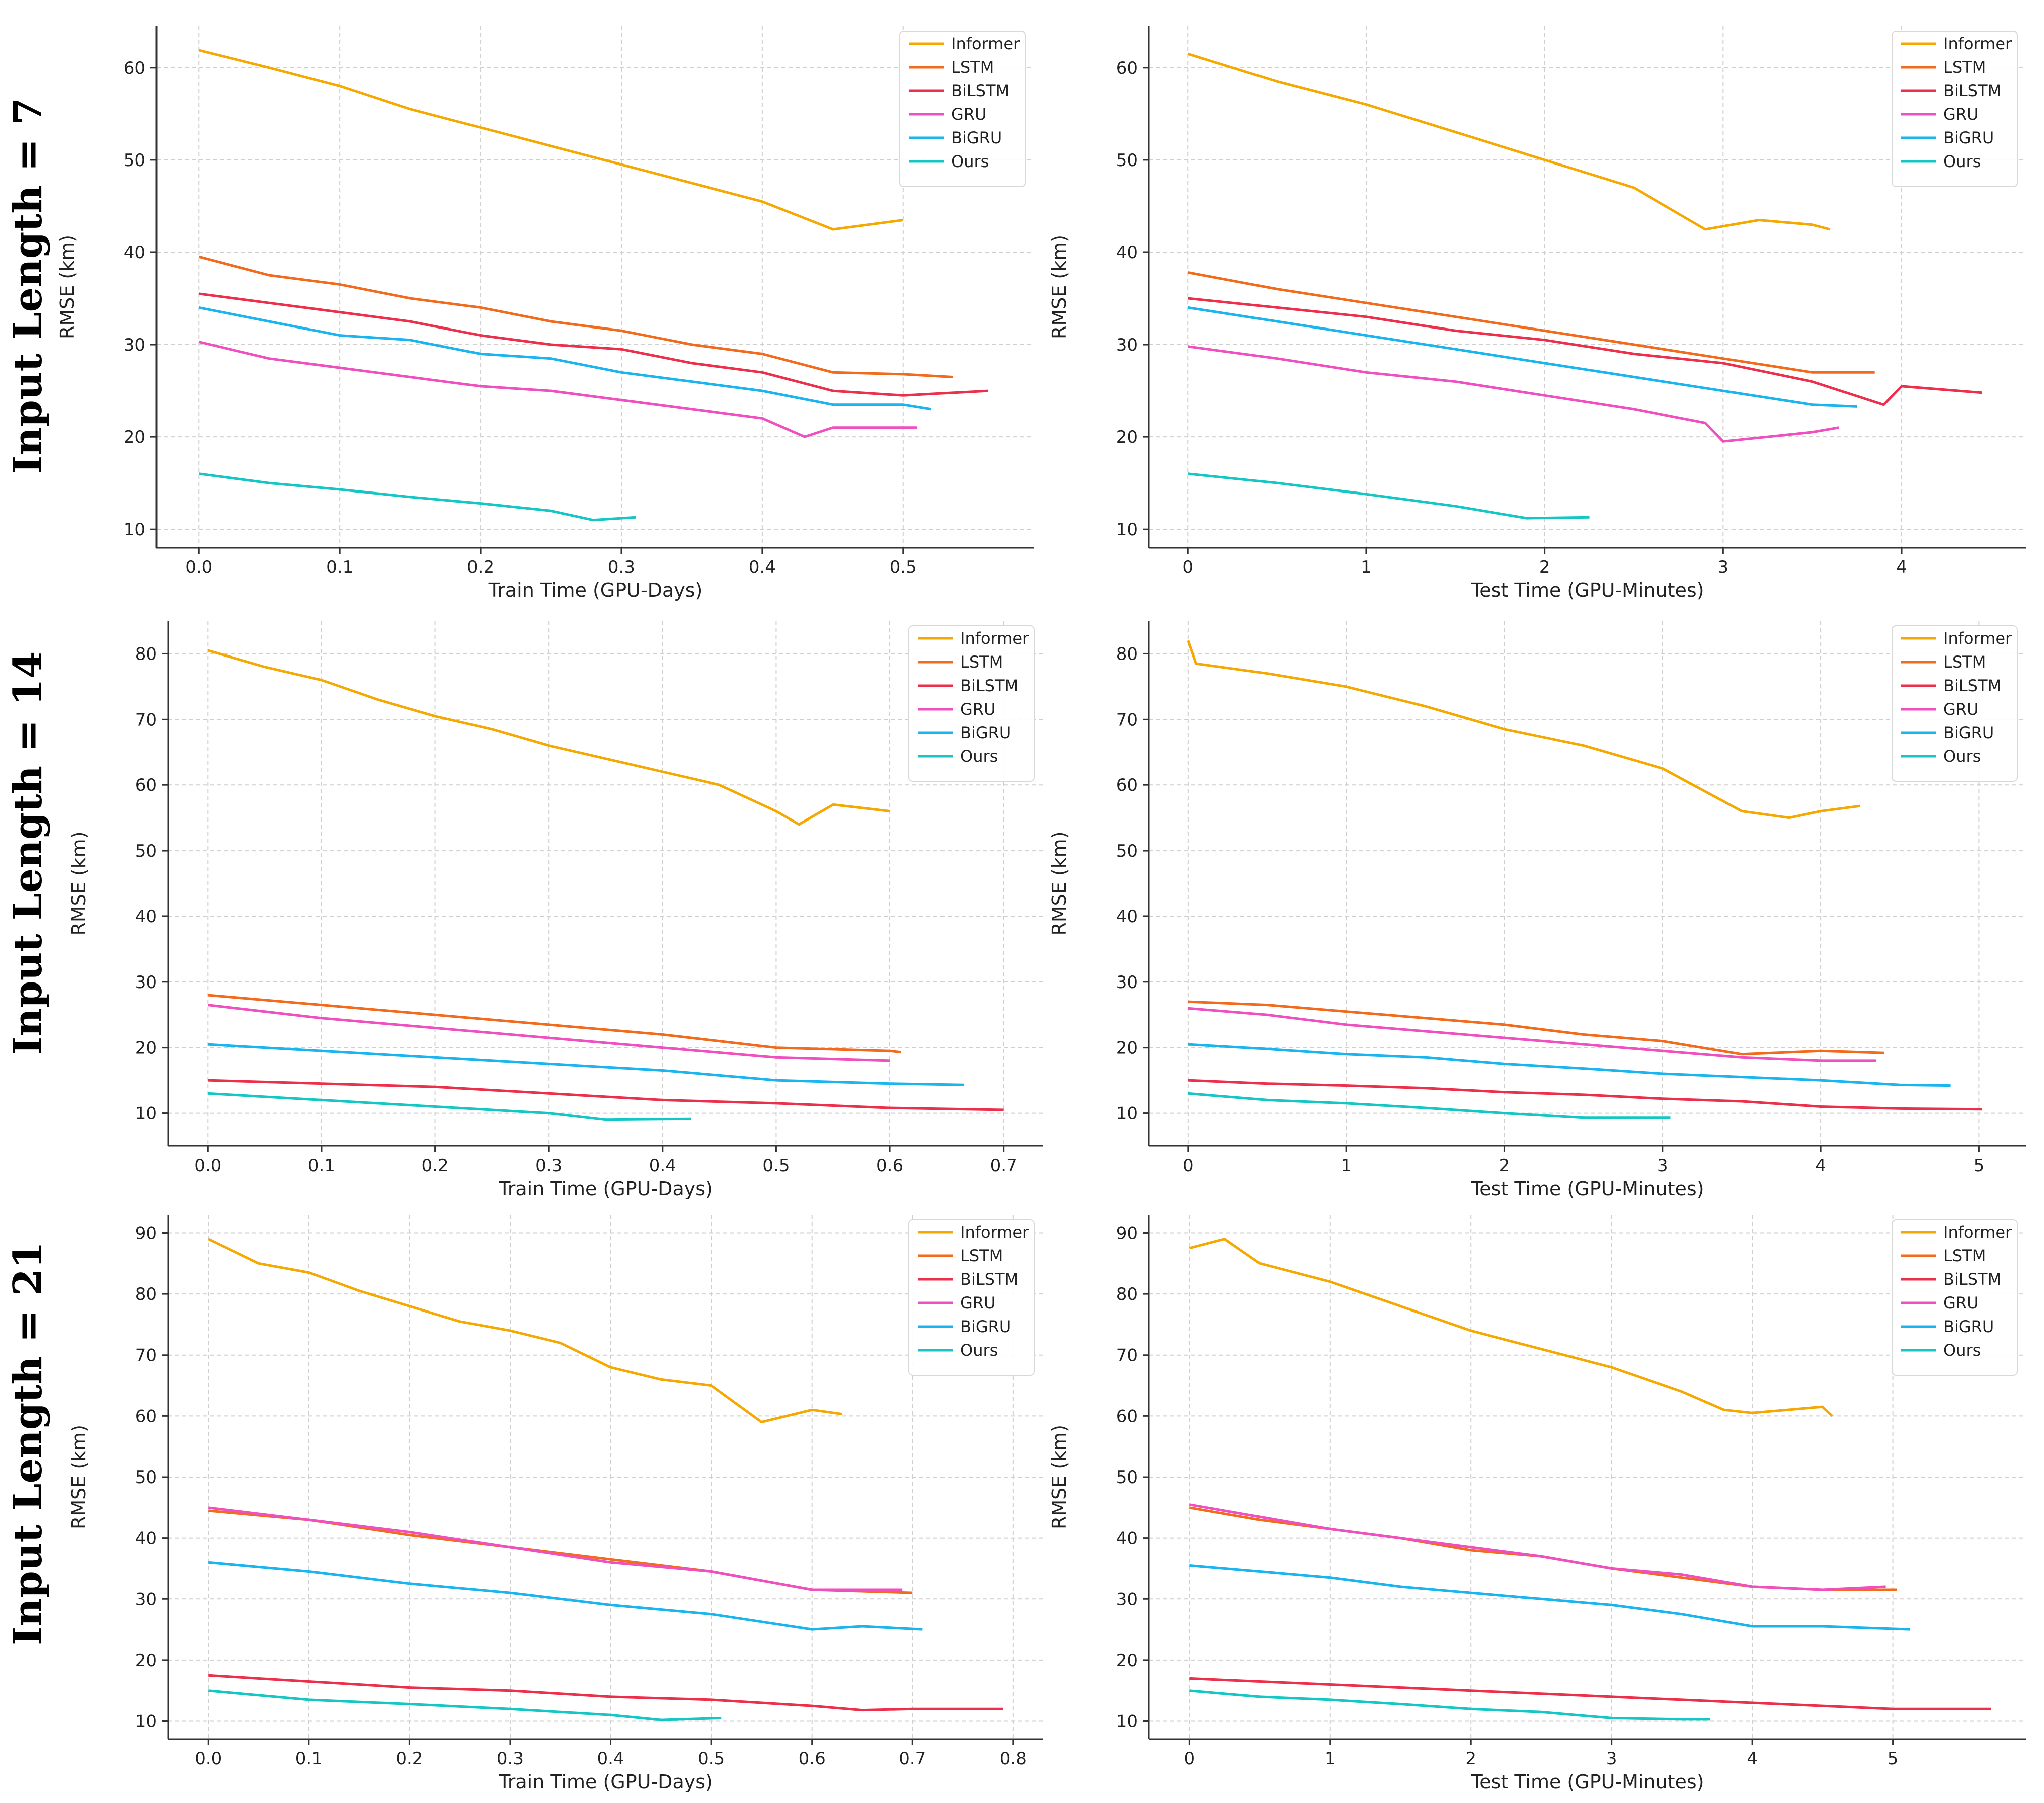  I want to click on x-tick-label: 0.0, so click(207, 1166).